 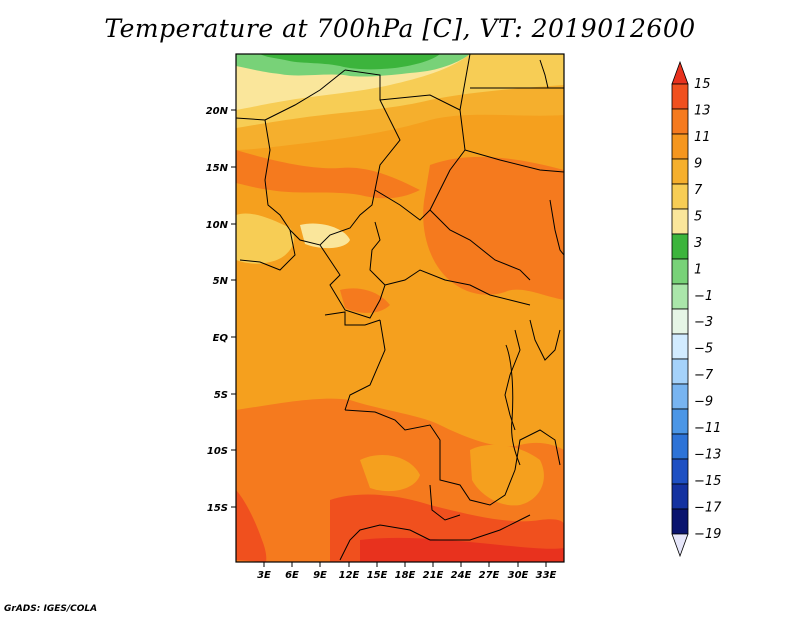 What do you see at coordinates (221, 281) in the screenshot?
I see `lat-label: 5N` at bounding box center [221, 281].